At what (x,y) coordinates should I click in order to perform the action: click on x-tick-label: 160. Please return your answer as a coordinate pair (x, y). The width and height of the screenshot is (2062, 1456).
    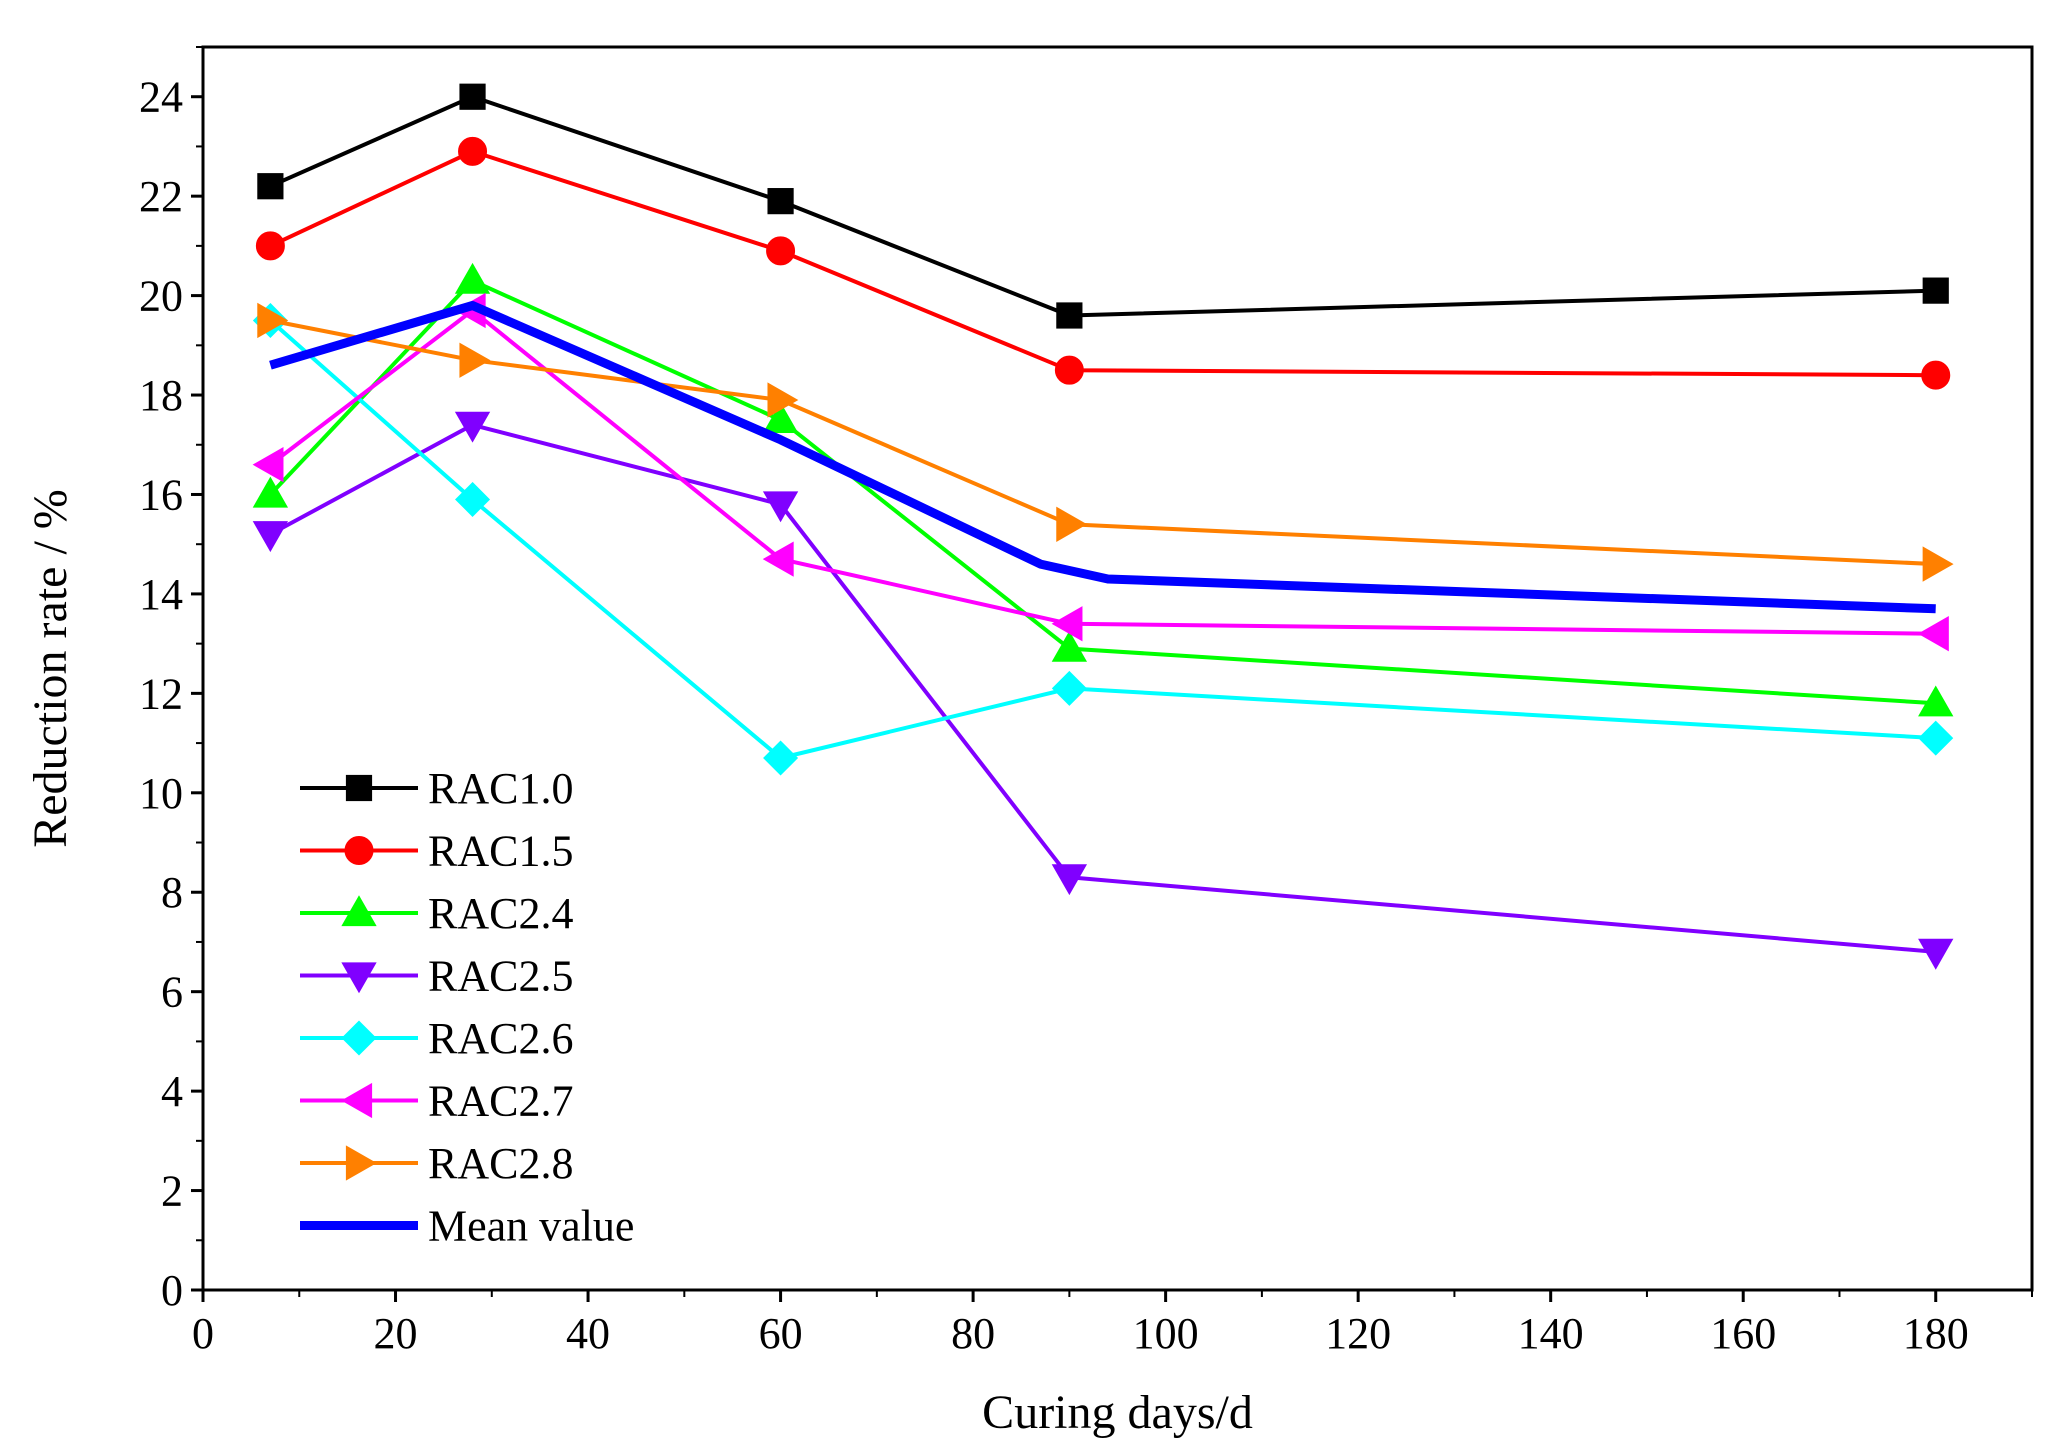
    Looking at the image, I should click on (1743, 1333).